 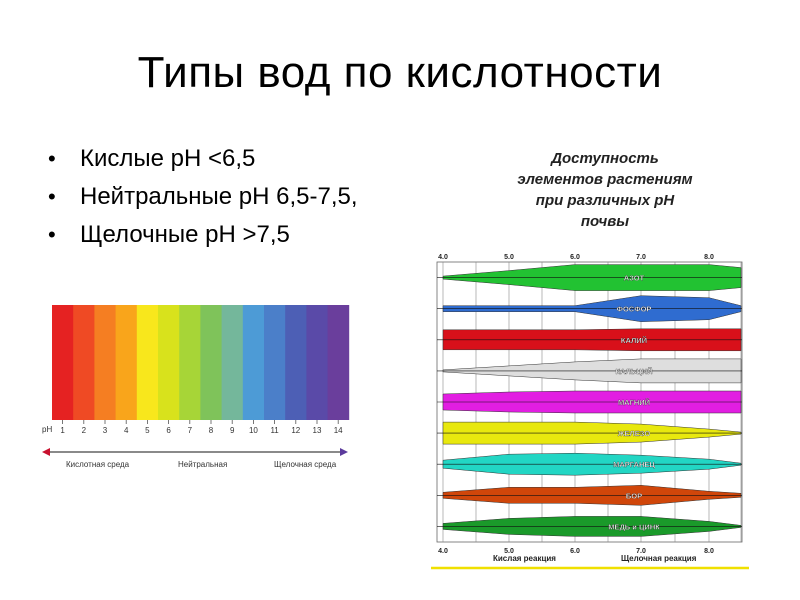 I want to click on scale-arrow, so click(x=195, y=452).